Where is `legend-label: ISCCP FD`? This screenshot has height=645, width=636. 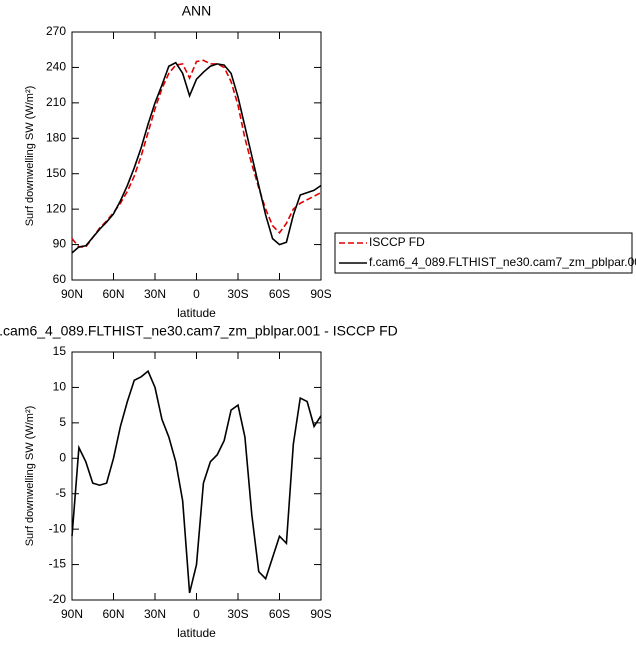
legend-label: ISCCP FD is located at coordinates (397, 242).